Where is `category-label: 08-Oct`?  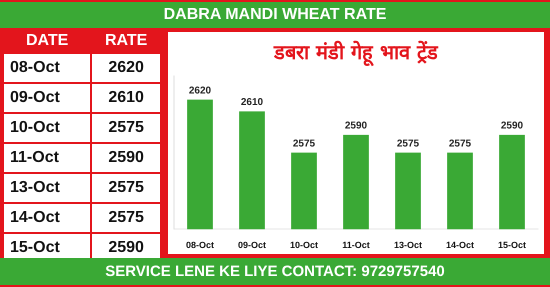 category-label: 08-Oct is located at coordinates (47, 68).